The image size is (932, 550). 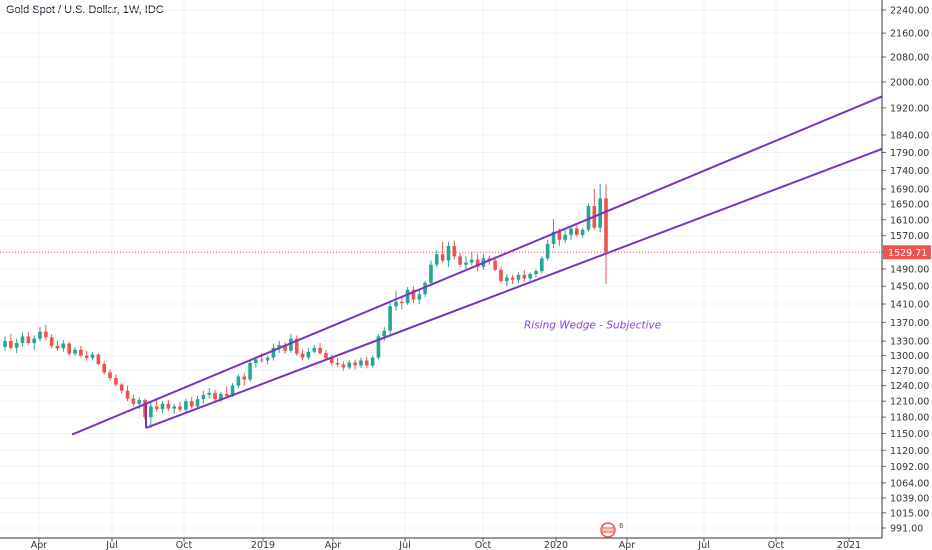 What do you see at coordinates (627, 545) in the screenshot?
I see `x-tick-label: Apr` at bounding box center [627, 545].